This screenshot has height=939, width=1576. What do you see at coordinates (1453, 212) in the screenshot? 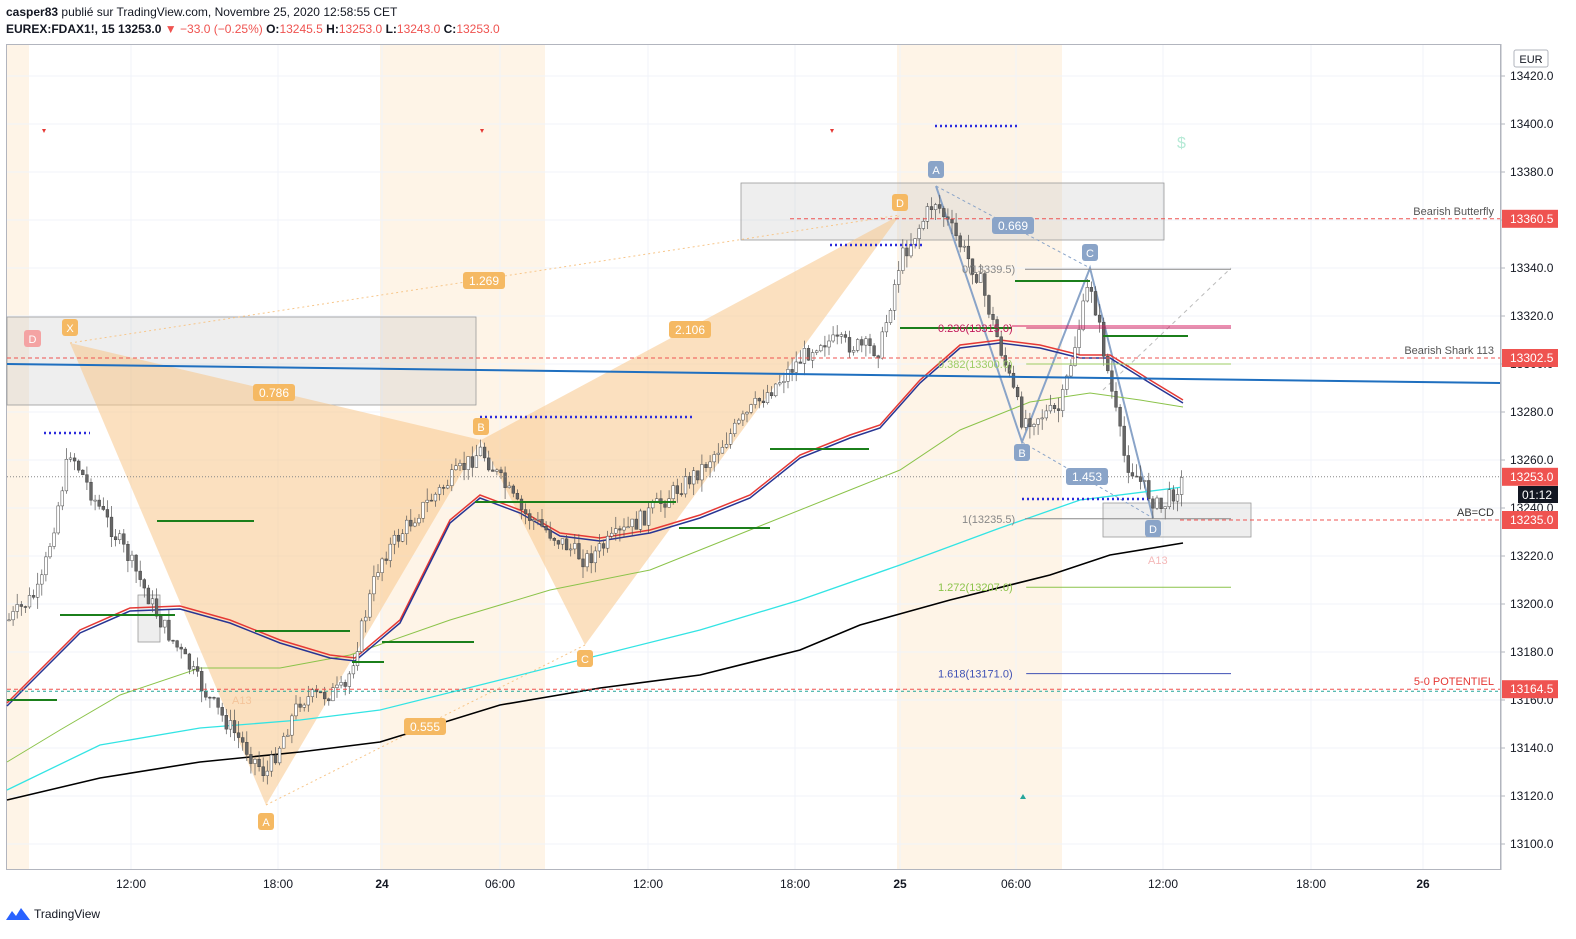
I see `level-annotation: Bearish Butterfly` at bounding box center [1453, 212].